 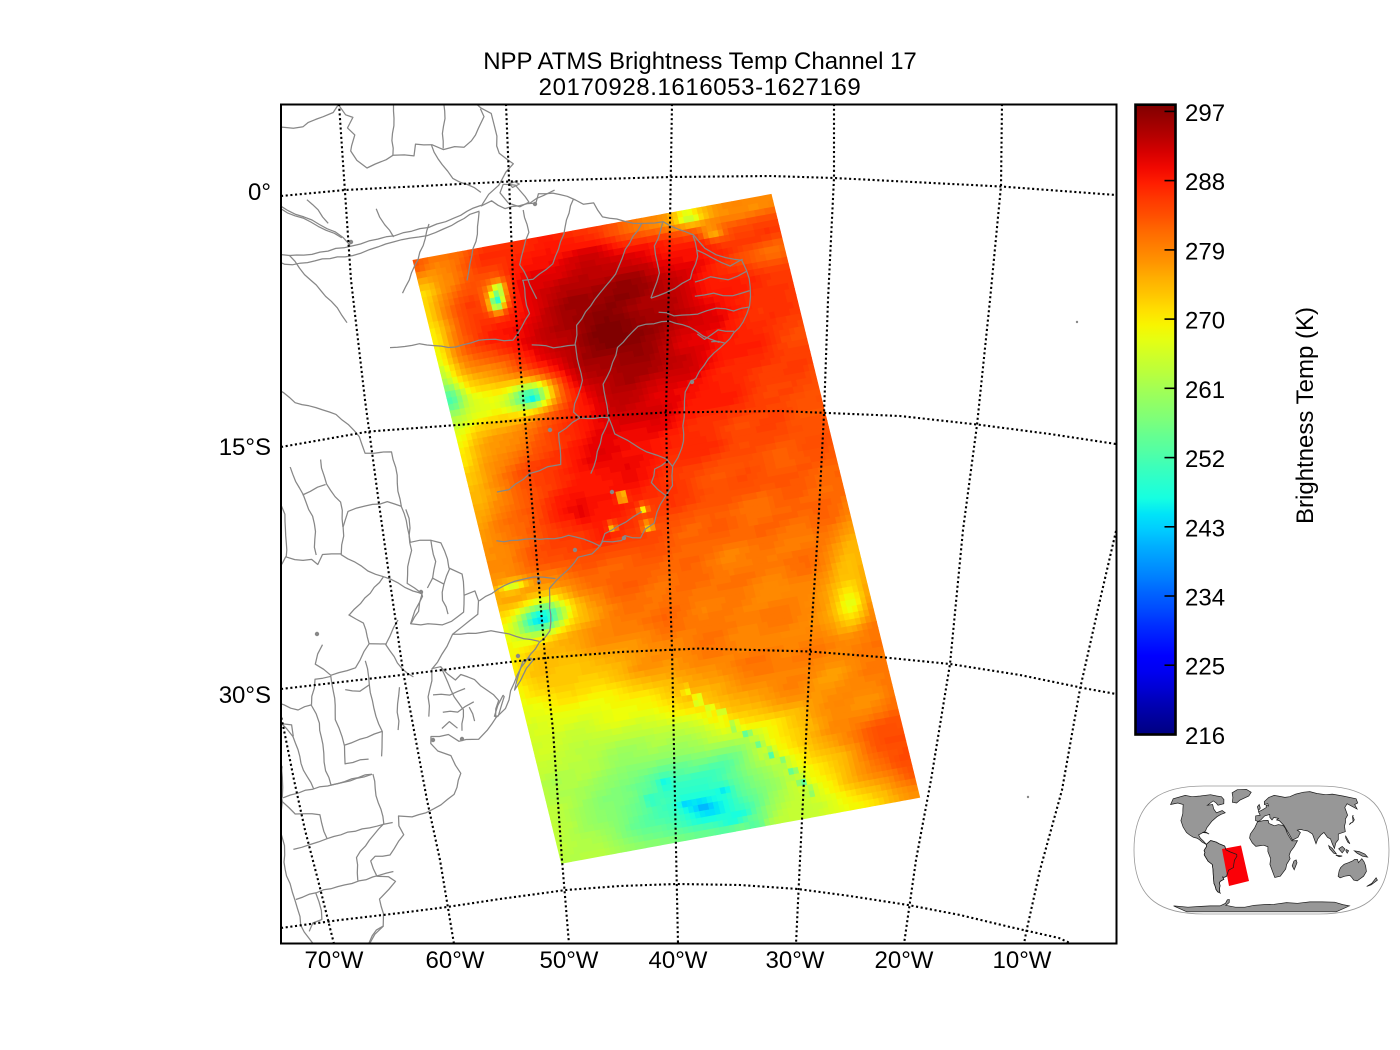 I want to click on svg-text: 20170928.1616053-1627169, so click(x=700, y=87).